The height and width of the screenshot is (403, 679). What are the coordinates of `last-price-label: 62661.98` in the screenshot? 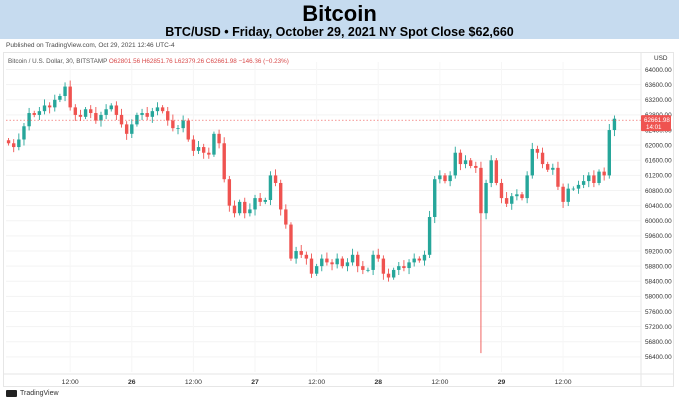 It's located at (657, 120).